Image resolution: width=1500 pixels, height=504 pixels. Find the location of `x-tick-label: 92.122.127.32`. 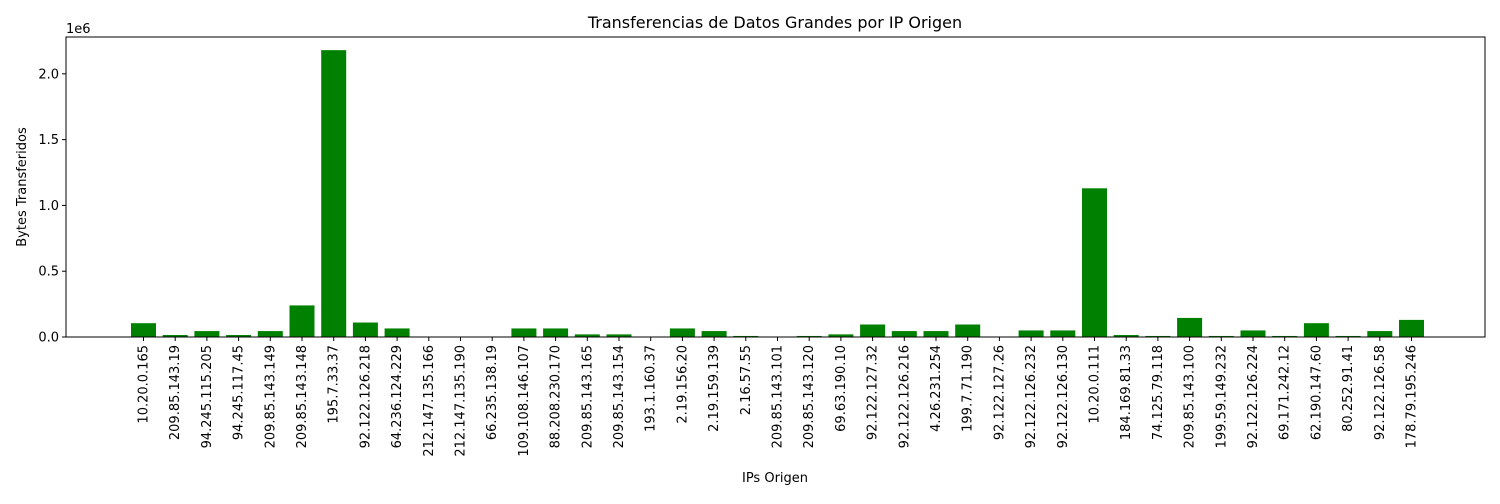

x-tick-label: 92.122.127.32 is located at coordinates (873, 392).